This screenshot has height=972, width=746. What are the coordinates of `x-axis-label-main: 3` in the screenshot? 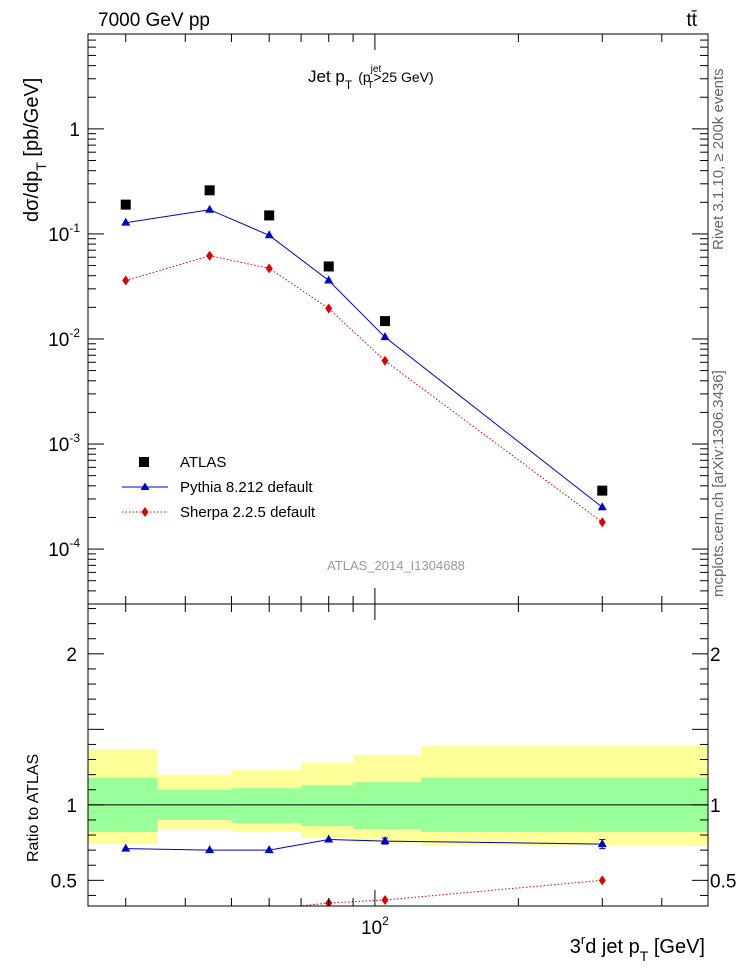 It's located at (575, 947).